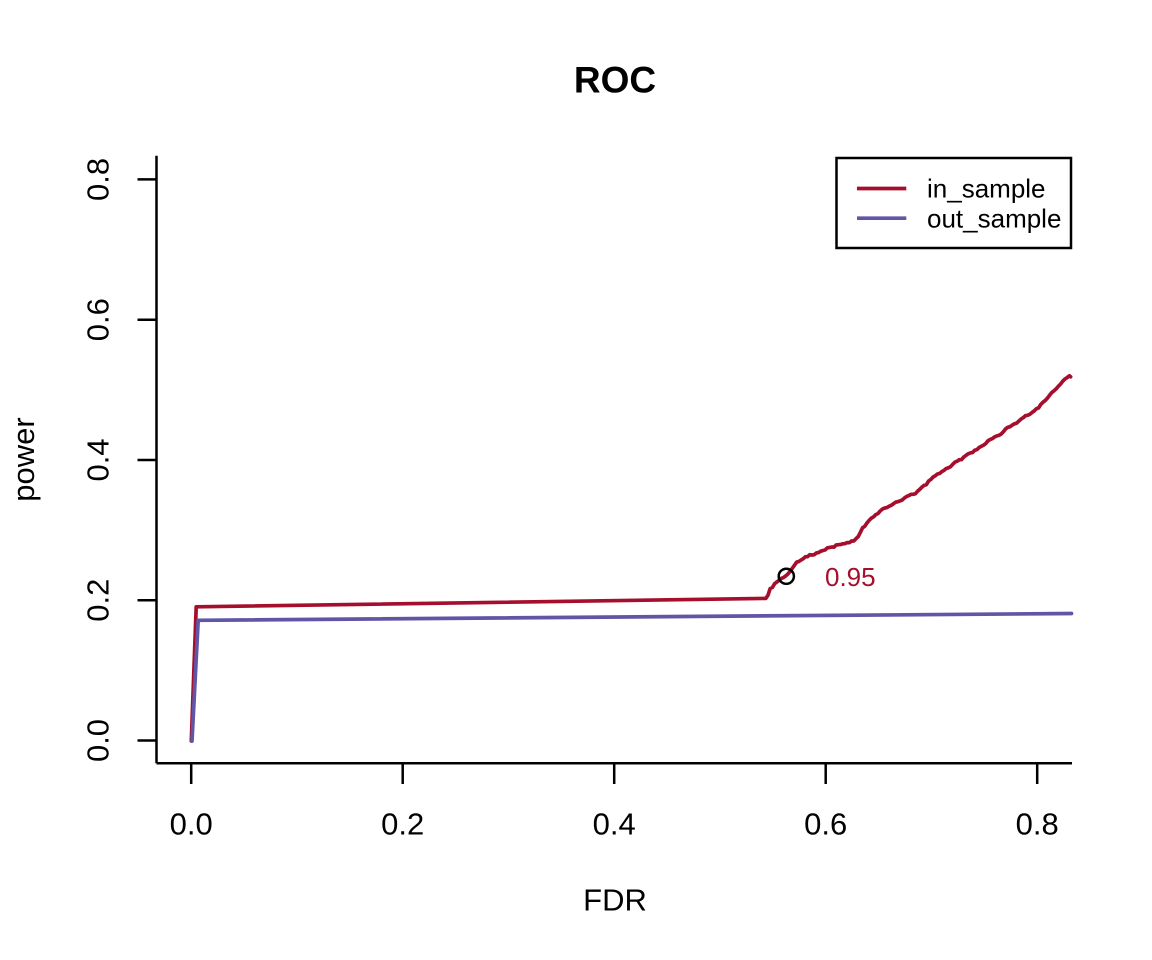  I want to click on svg-text: ROC, so click(615, 80).